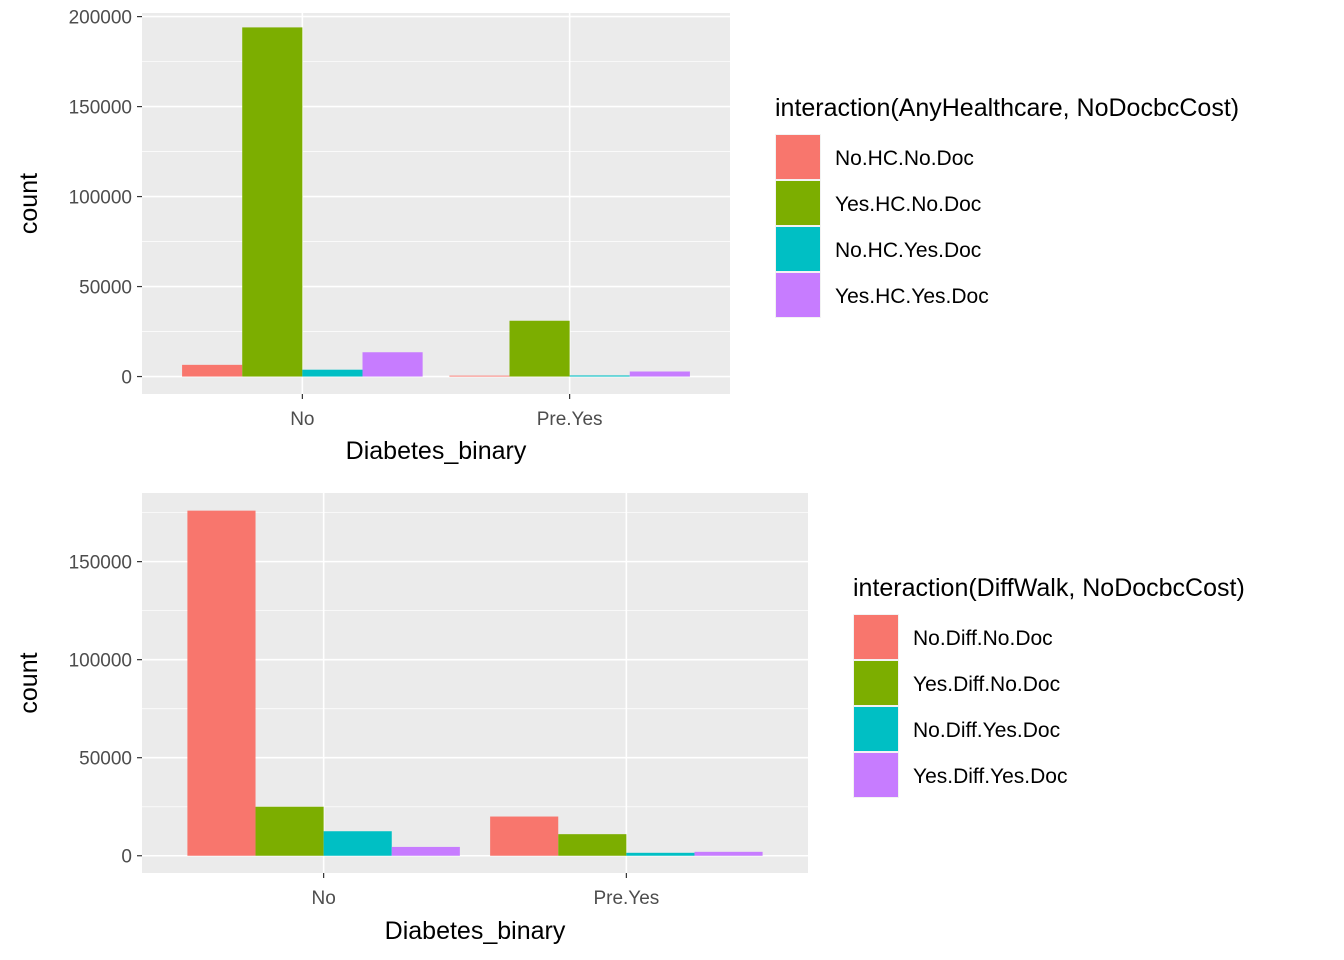 Image resolution: width=1344 pixels, height=960 pixels. Describe the element at coordinates (986, 730) in the screenshot. I see `legend-label: No.Diff.Yes.Doc` at that location.